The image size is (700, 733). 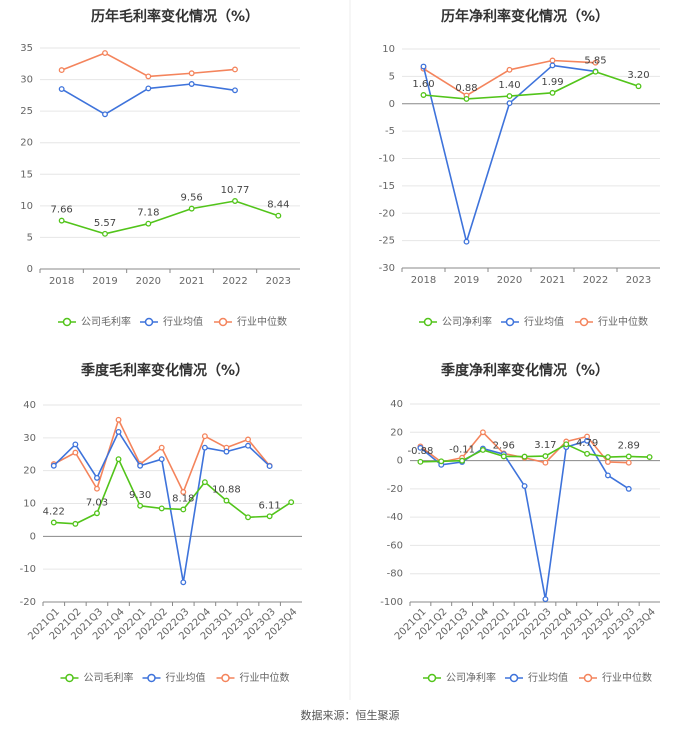 I want to click on data-label: 1.60, so click(x=423, y=84).